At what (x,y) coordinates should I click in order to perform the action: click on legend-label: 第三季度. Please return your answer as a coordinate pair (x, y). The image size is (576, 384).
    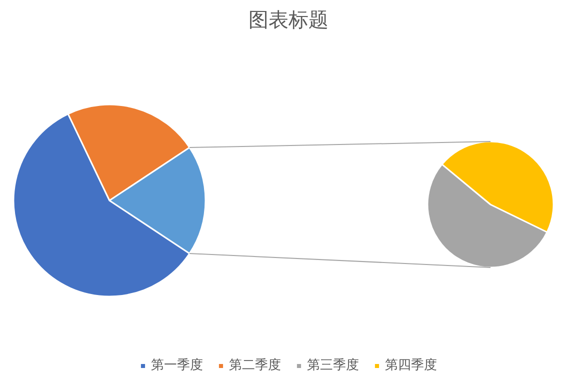
    Looking at the image, I should click on (333, 365).